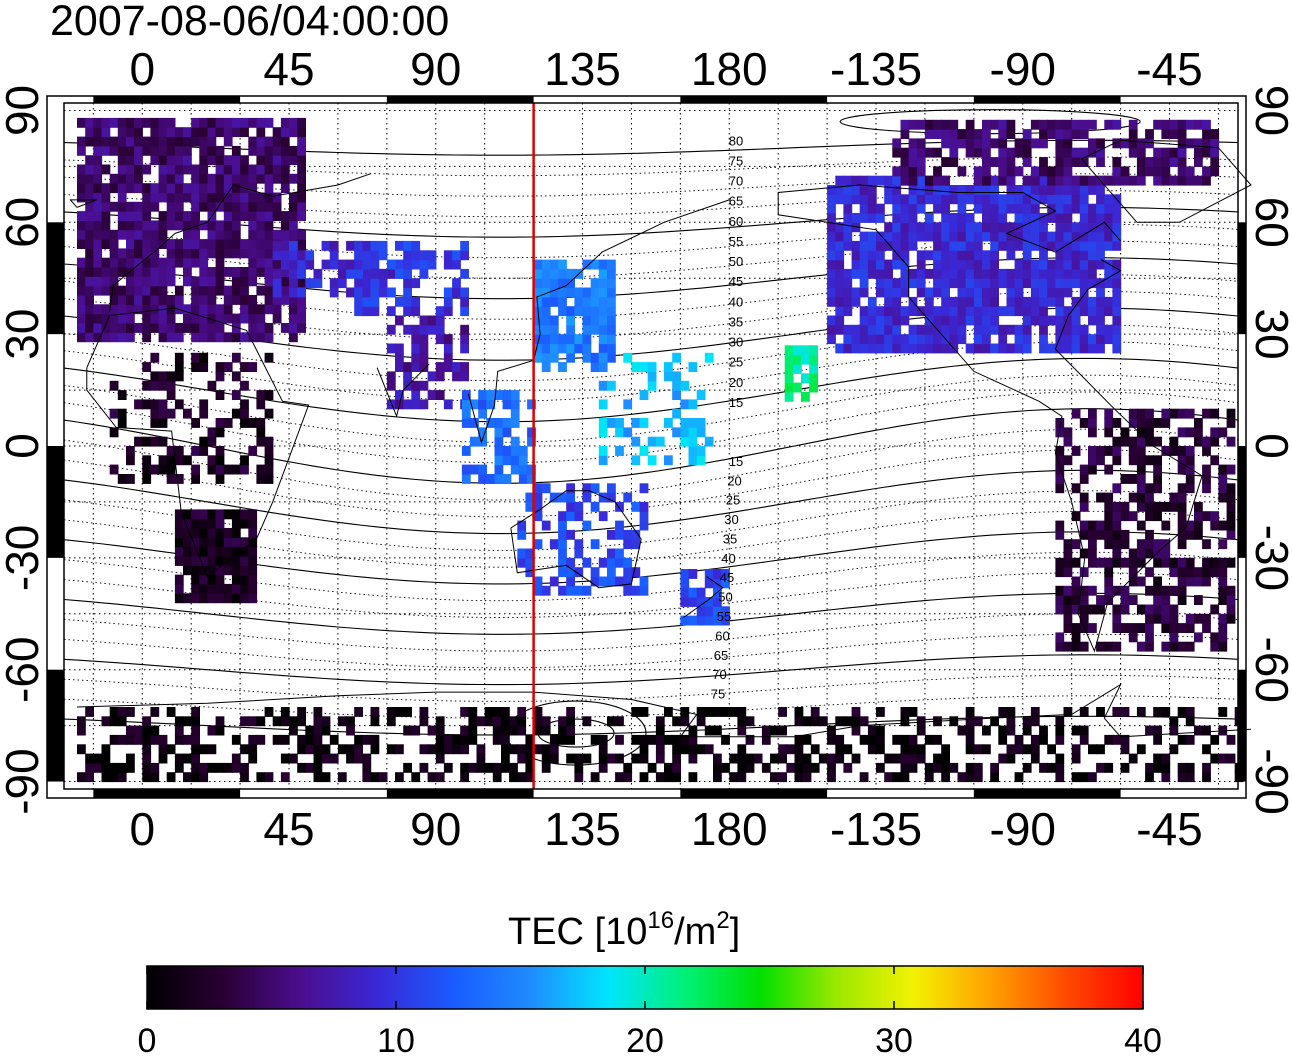 The width and height of the screenshot is (1292, 1062). Describe the element at coordinates (651, 670) in the screenshot. I see `mlat-contour` at that location.